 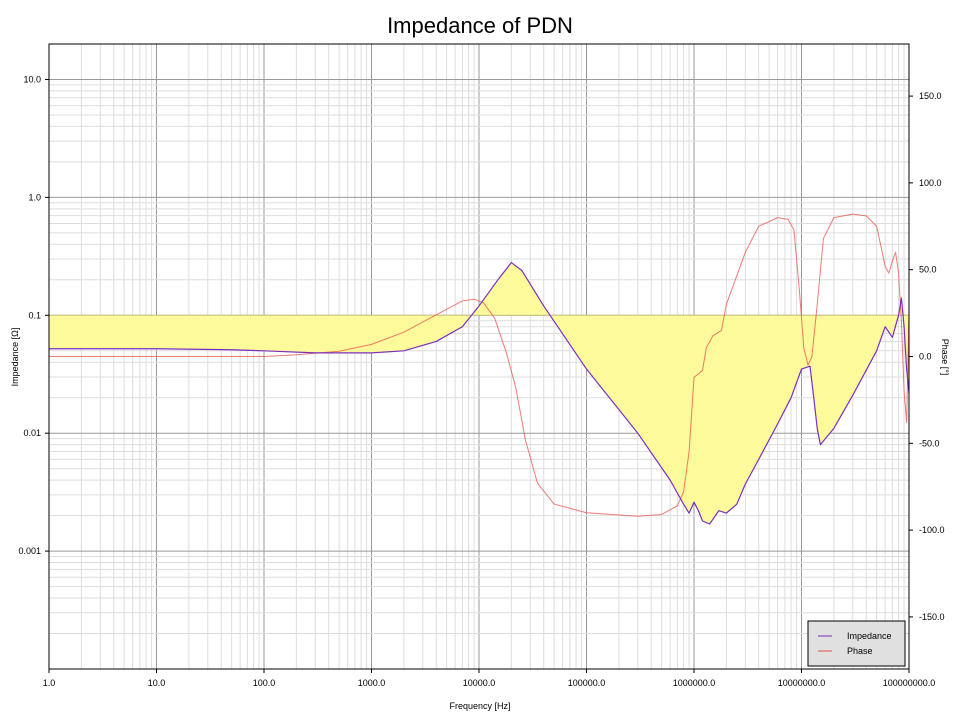 What do you see at coordinates (479, 683) in the screenshot?
I see `x-tick-label: 10000.0` at bounding box center [479, 683].